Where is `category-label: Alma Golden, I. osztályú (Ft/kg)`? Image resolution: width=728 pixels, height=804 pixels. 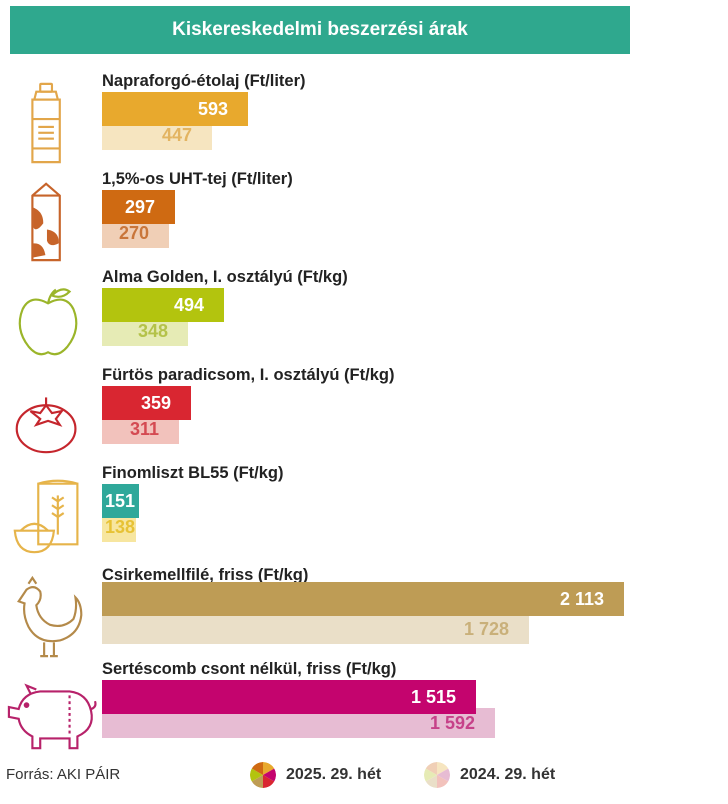
category-label: Alma Golden, I. osztályú (Ft/kg) is located at coordinates (225, 277).